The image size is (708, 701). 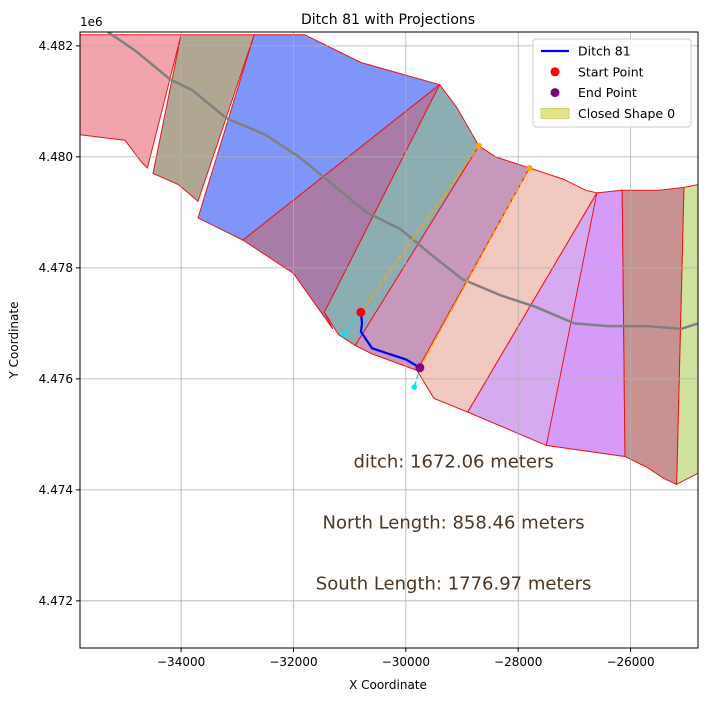 I want to click on y-tick-label-2: 4.476, so click(x=56, y=379).